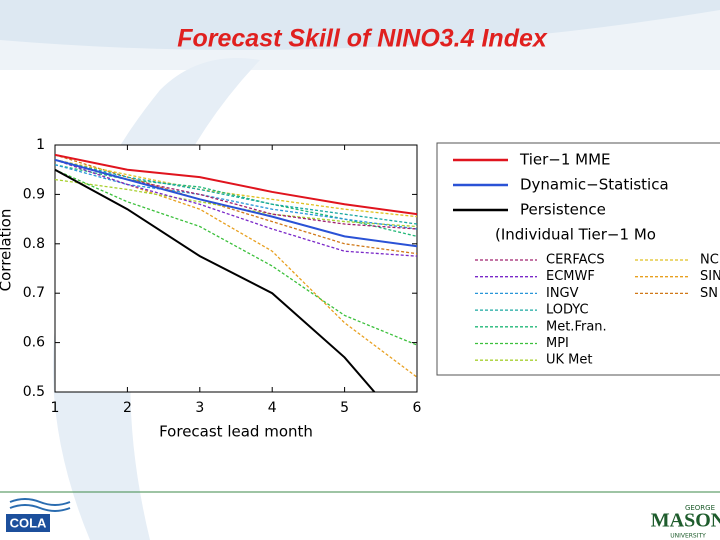  Describe the element at coordinates (562, 293) in the screenshot. I see `legend-label: INGV` at that location.